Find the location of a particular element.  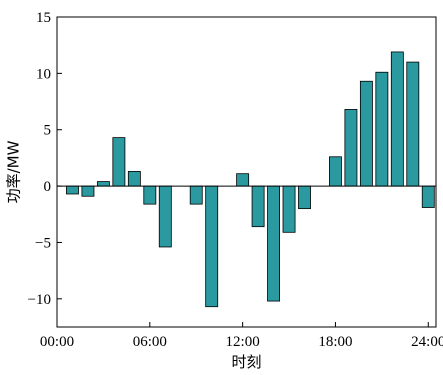

x-axis-title: 时刻 is located at coordinates (246, 362).